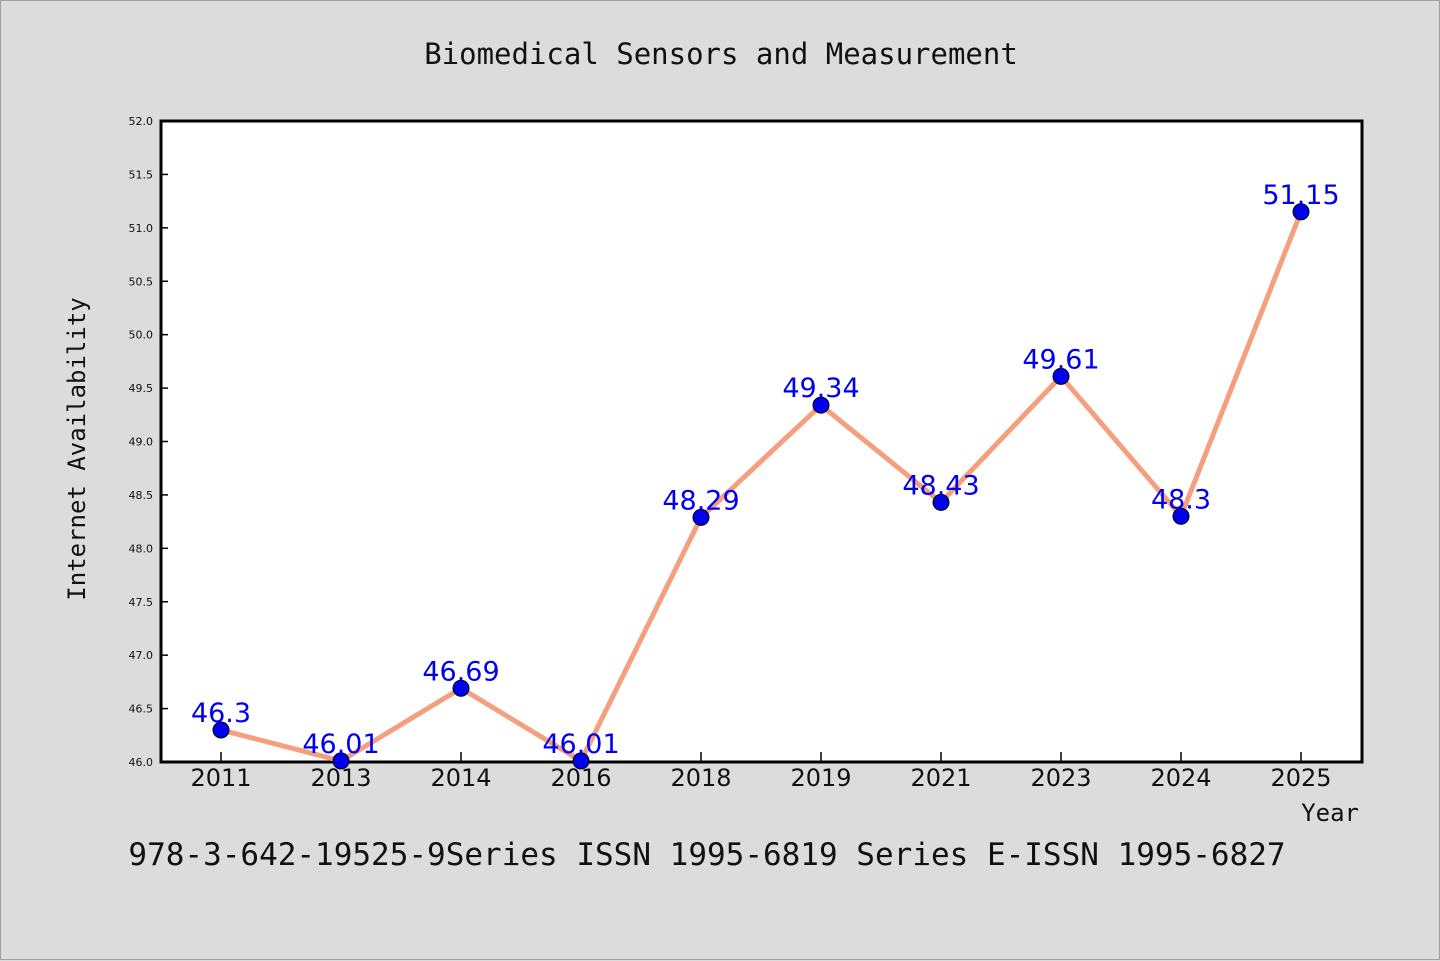 The image size is (1440, 961). I want to click on x-tick-label: 2025, so click(1300, 778).